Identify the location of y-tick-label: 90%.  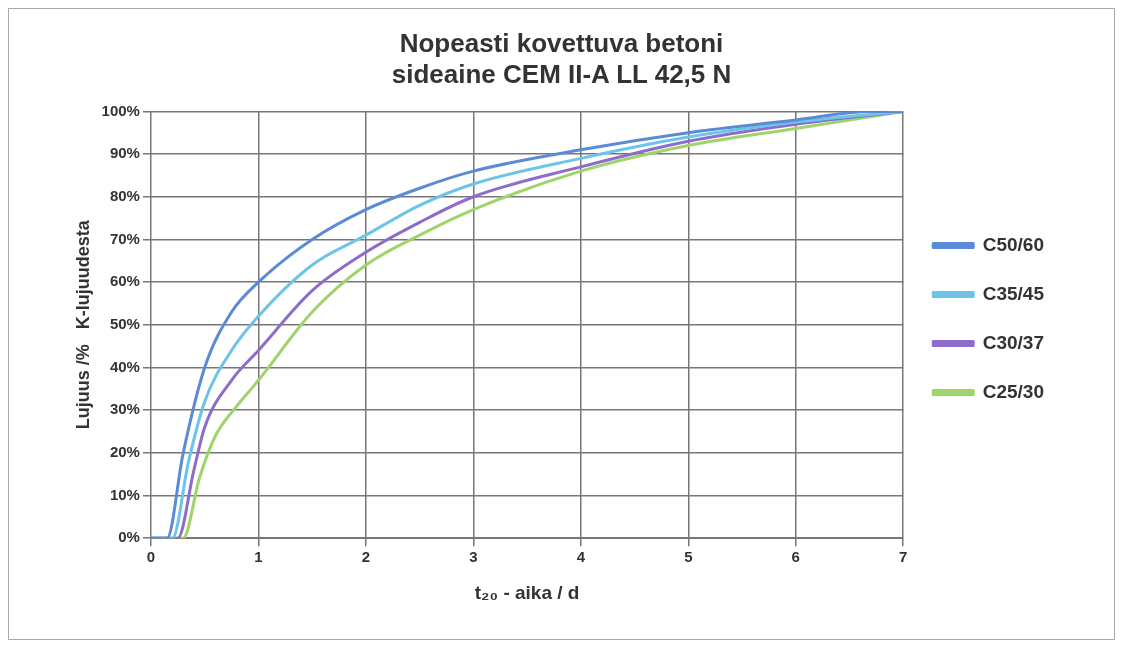
(124, 153).